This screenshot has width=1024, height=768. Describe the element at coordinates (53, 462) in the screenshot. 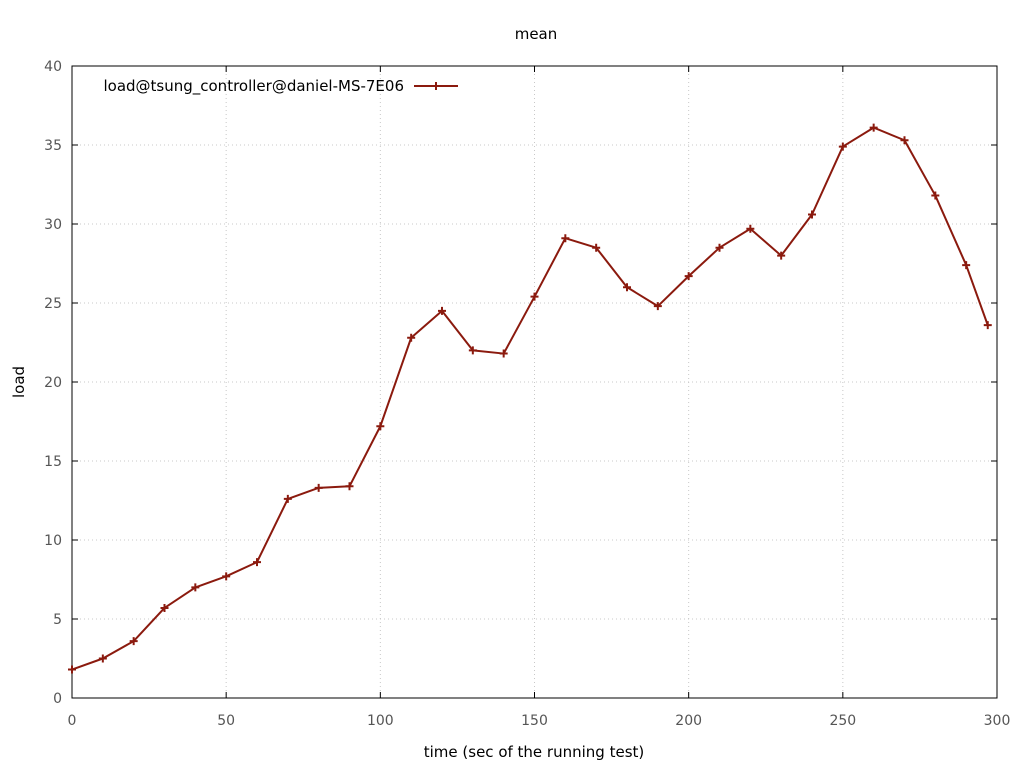

I see `y-tick-label: 15` at that location.